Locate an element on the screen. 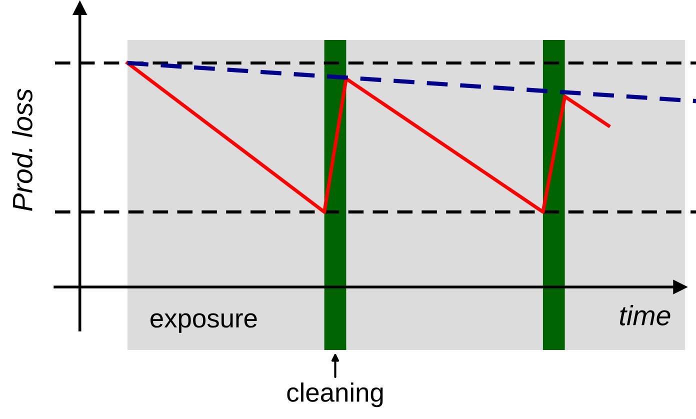 The height and width of the screenshot is (419, 696). x-axis-title: time is located at coordinates (645, 315).